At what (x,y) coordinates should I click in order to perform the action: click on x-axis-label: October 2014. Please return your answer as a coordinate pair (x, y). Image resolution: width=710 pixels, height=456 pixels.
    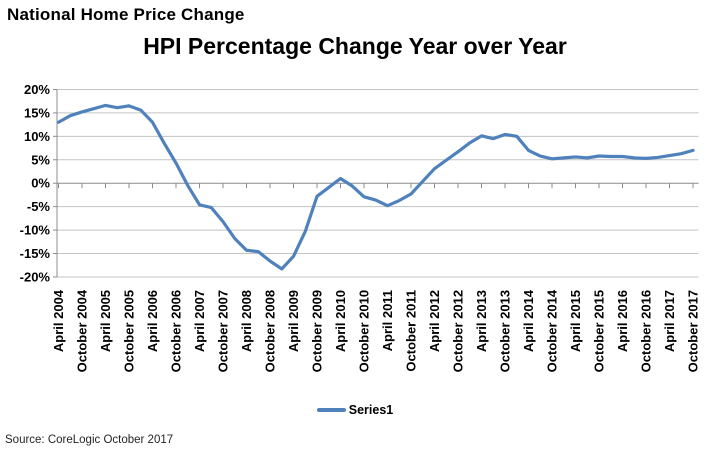
    Looking at the image, I should click on (552, 330).